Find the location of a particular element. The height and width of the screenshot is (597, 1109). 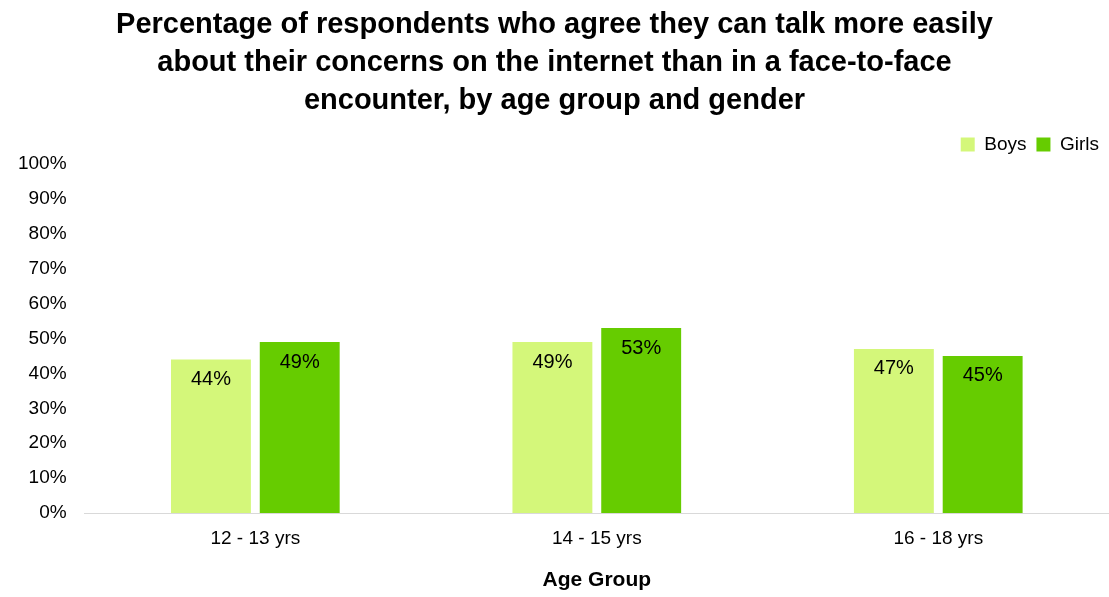

legend-label: Boys is located at coordinates (1005, 143).